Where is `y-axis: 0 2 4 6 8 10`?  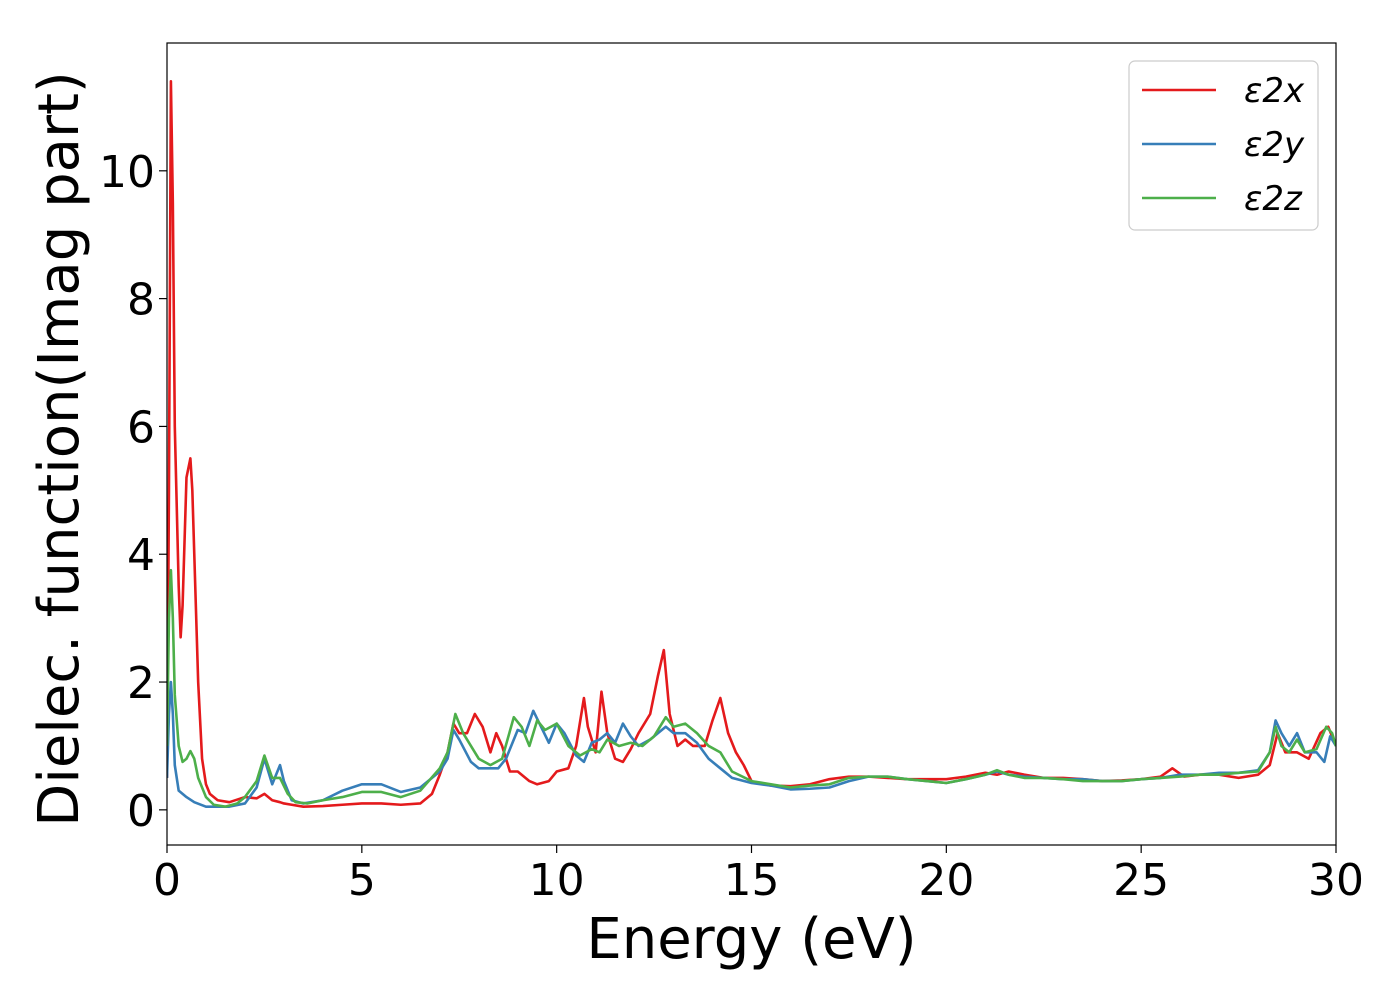
y-axis: 0 2 4 6 8 10 is located at coordinates (133, 492).